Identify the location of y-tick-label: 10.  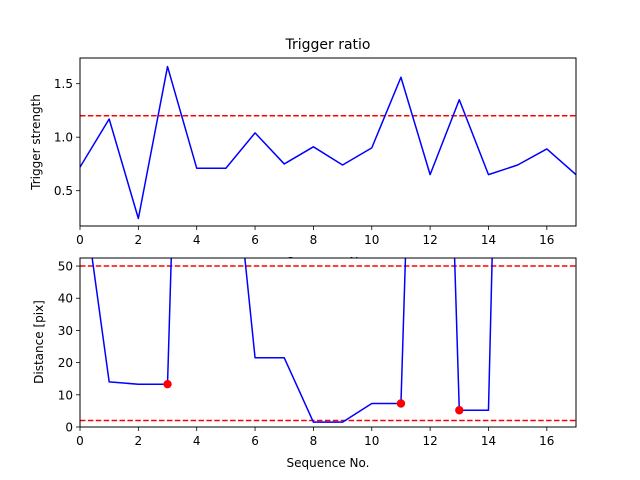
(65, 395).